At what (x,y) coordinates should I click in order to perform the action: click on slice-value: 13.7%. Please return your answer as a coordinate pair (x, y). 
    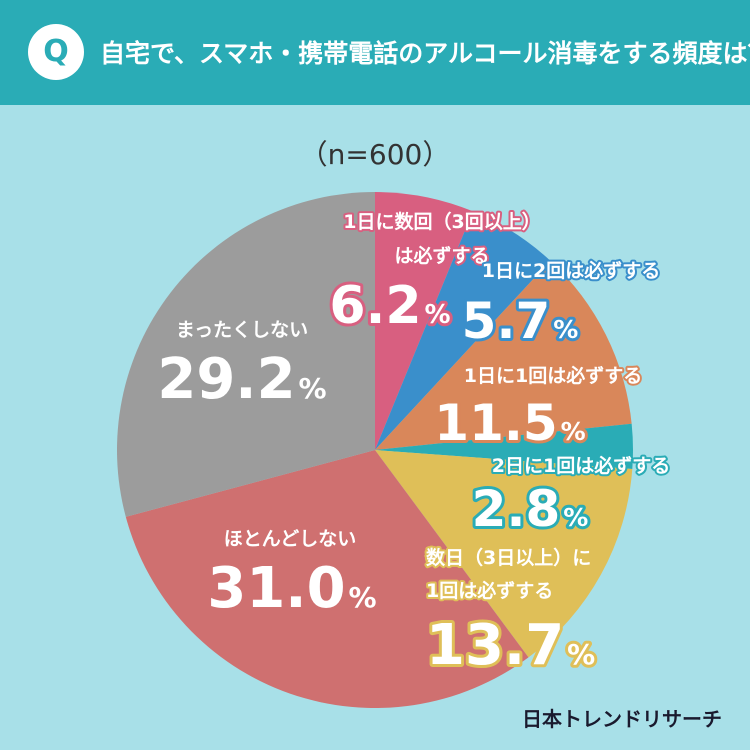
    Looking at the image, I should click on (510, 645).